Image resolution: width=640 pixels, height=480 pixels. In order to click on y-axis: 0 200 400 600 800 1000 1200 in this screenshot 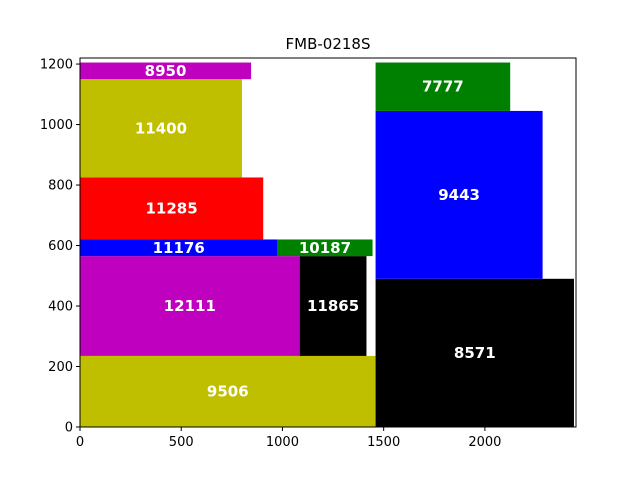, I will do `click(60, 247)`.